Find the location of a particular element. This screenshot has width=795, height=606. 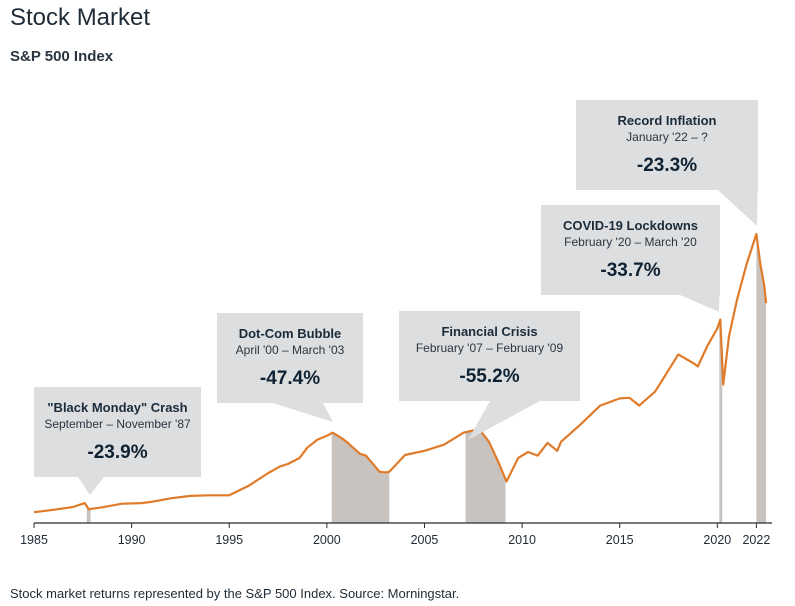

callout-title: Financial Crisis is located at coordinates (489, 331).